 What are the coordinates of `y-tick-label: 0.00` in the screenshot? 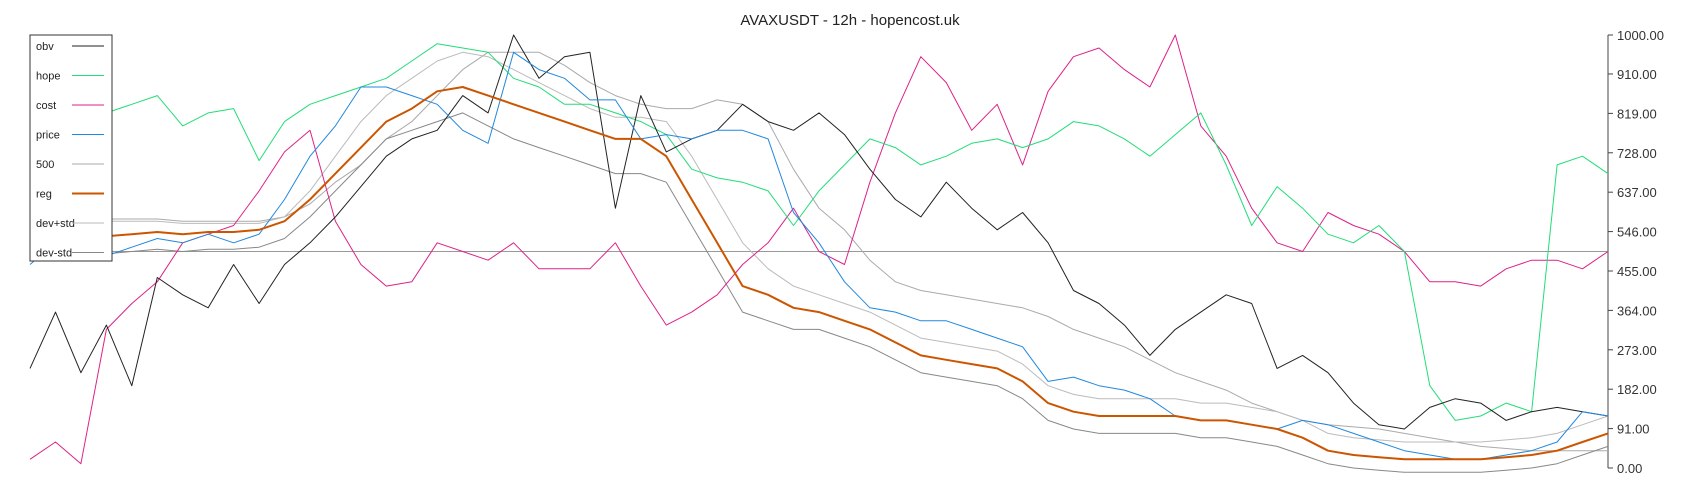 It's located at (1629, 468).